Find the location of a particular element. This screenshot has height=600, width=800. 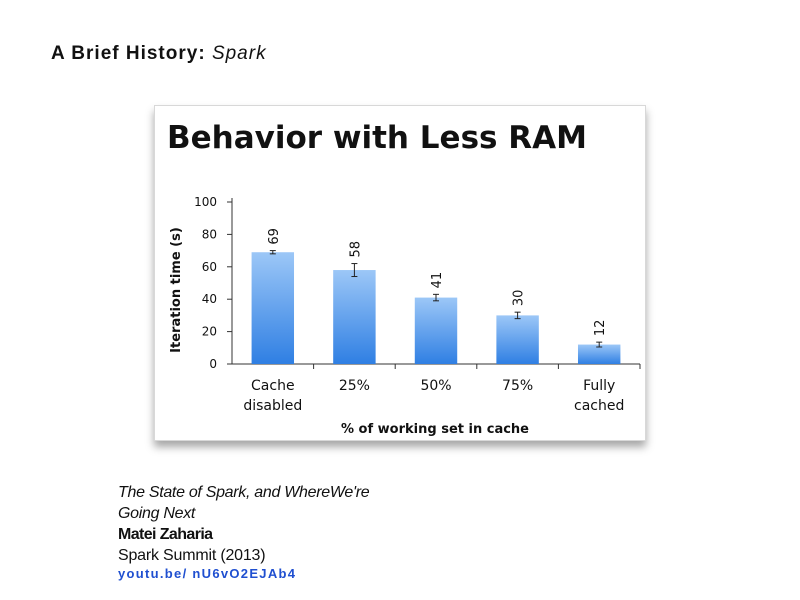

video-link: youtu.be/ nU6vO2EJAb4 is located at coordinates (207, 573).